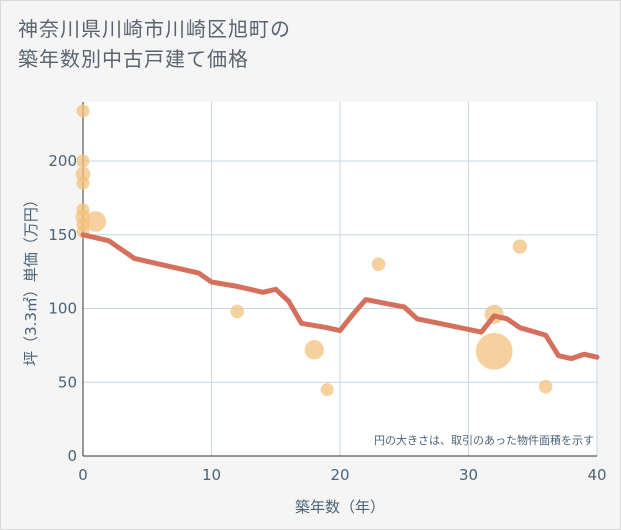 This screenshot has width=621, height=530. What do you see at coordinates (339, 475) in the screenshot?
I see `x-tick-label: 20` at bounding box center [339, 475].